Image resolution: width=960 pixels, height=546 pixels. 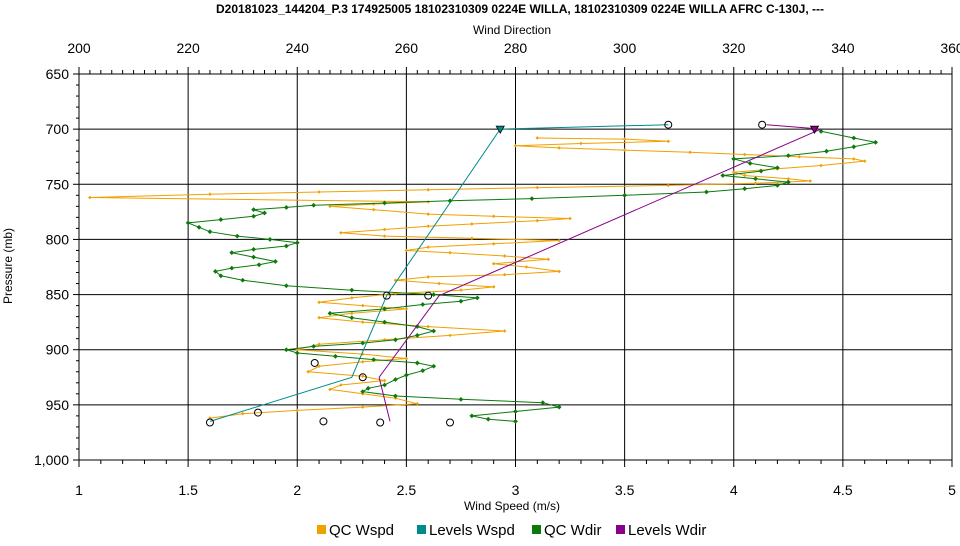 I want to click on x-top-axis-label: Wind Direction, so click(x=512, y=30).